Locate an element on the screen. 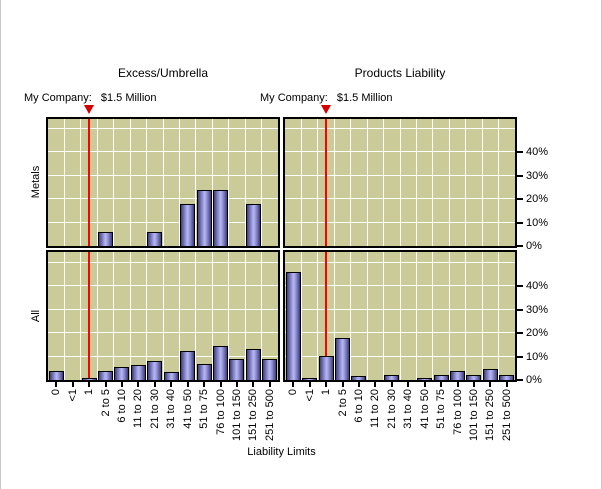 This screenshot has height=489, width=602. y-tick-label: 20% is located at coordinates (537, 333).